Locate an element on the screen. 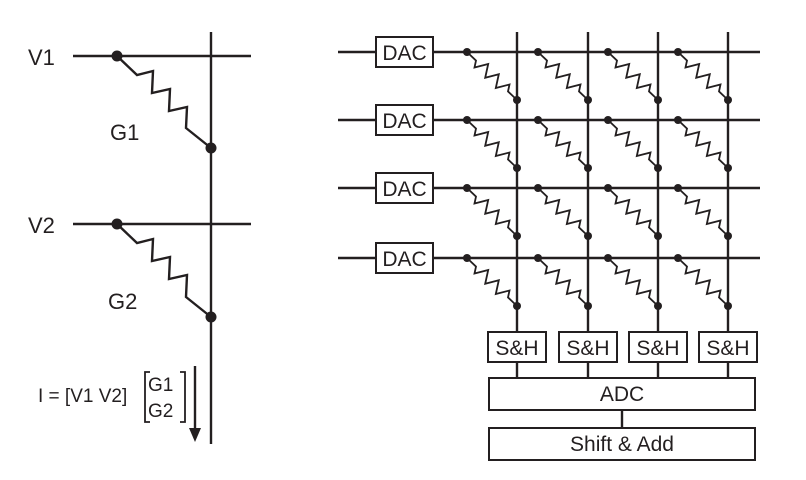 The height and width of the screenshot is (480, 806). shift-add-box is located at coordinates (622, 444).